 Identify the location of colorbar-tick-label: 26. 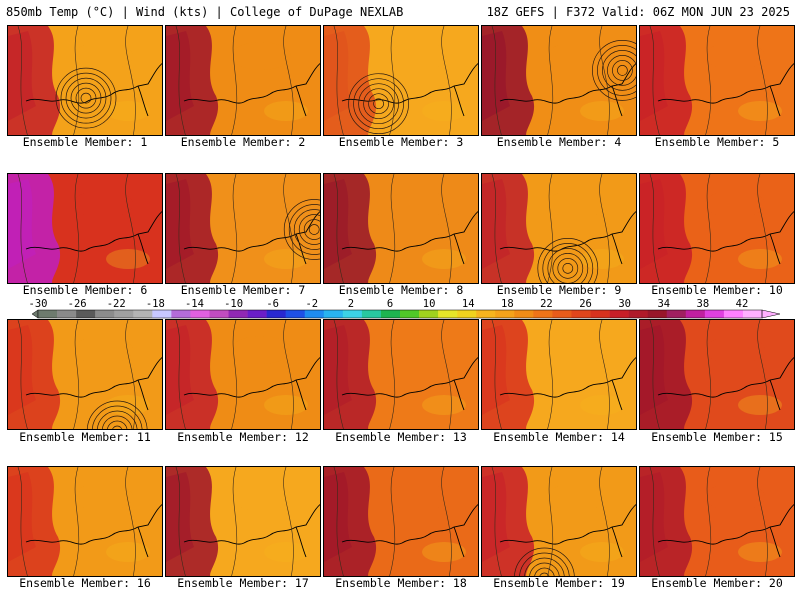
(585, 304).